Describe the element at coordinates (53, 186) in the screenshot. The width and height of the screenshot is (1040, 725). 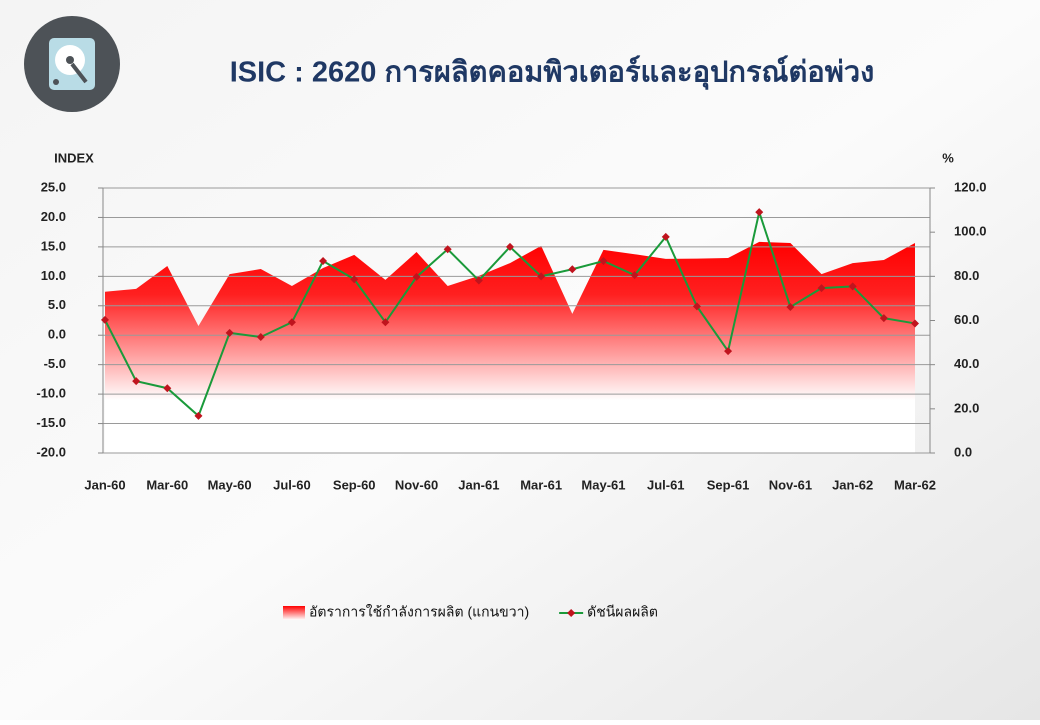
I see `y-tick-label: 25.0` at that location.